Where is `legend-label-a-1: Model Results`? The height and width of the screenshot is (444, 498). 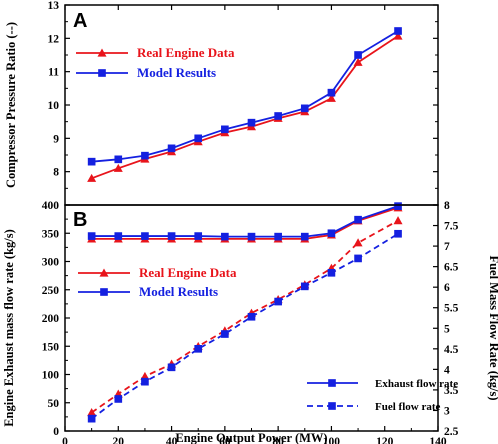 legend-label-a-1: Model Results is located at coordinates (176, 72).